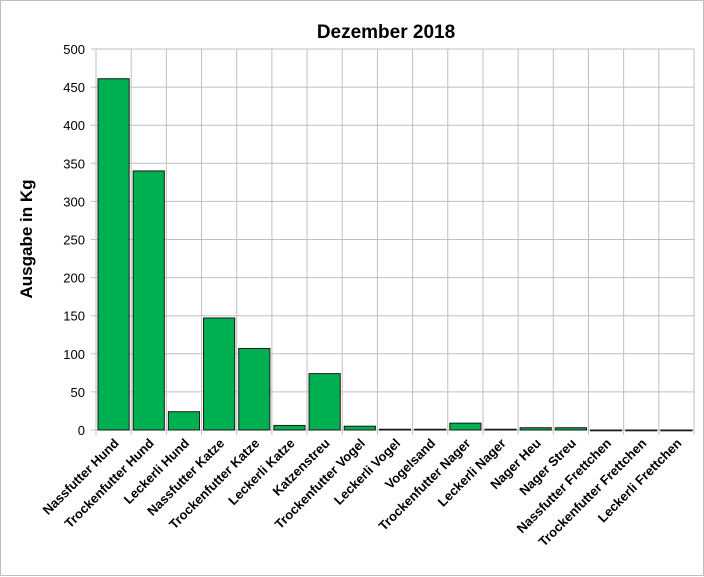 This screenshot has height=577, width=704. What do you see at coordinates (26, 238) in the screenshot?
I see `y-axis-label: Ausgabe in Kg` at bounding box center [26, 238].